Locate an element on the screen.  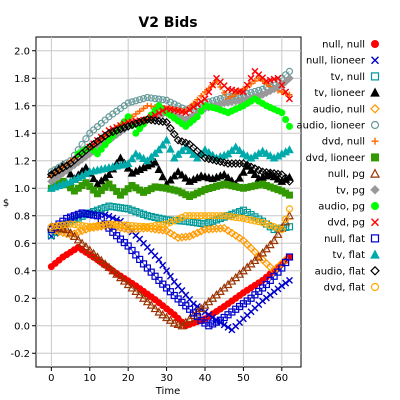
y-tick-label: 1.2 is located at coordinates (22, 161).